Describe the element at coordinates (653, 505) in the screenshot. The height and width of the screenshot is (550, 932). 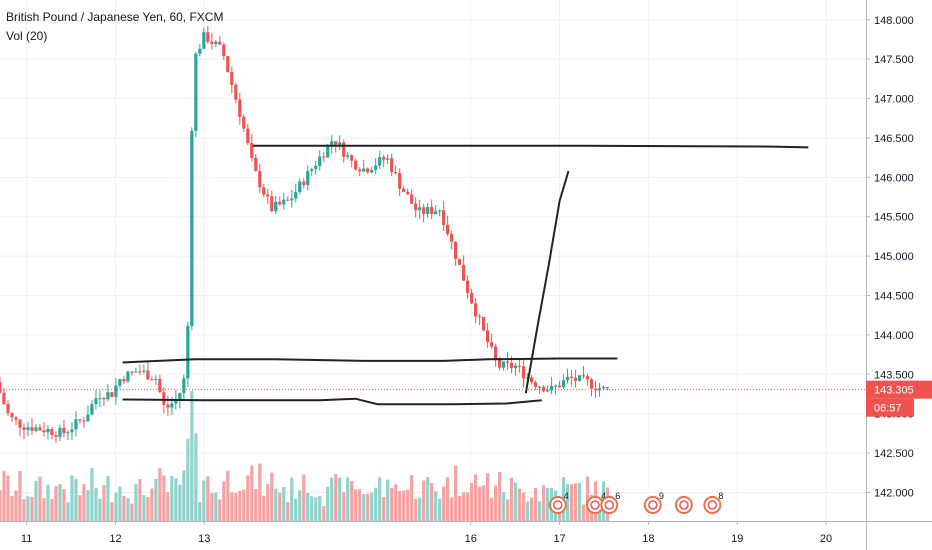
I see `event-flag-inner` at that location.